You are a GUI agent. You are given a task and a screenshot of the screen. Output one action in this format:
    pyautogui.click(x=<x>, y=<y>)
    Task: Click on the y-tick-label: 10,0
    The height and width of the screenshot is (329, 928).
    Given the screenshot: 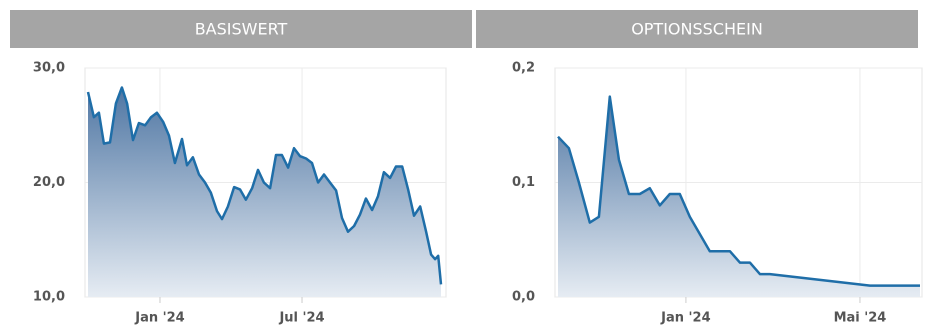 What is the action you would take?
    pyautogui.click(x=49, y=297)
    